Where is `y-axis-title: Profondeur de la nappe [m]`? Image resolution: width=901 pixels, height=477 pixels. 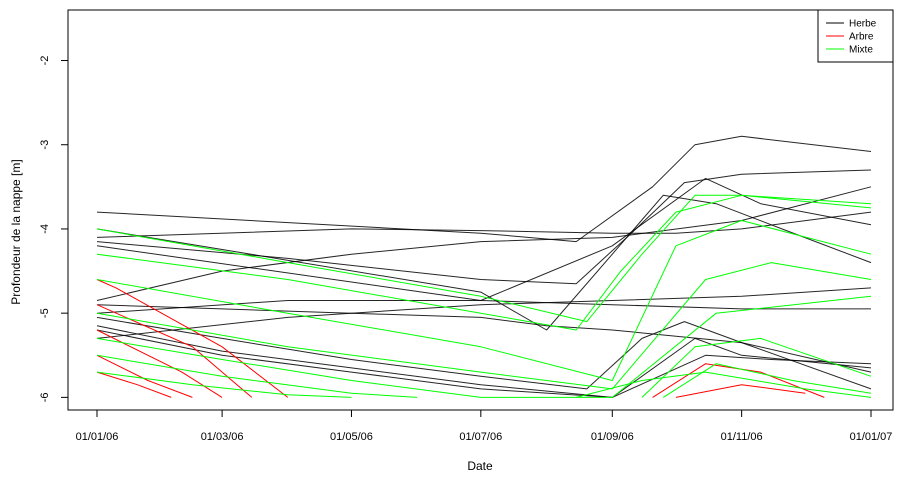 y-axis-title: Profondeur de la nappe [m] is located at coordinates (16, 231).